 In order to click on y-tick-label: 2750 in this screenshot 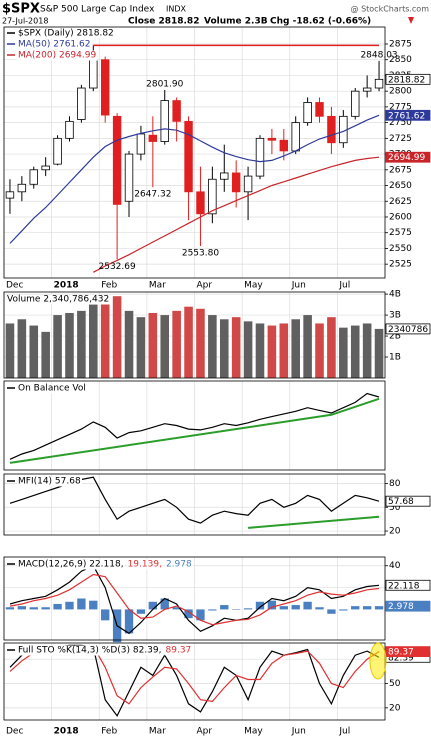, I will do `click(400, 123)`.